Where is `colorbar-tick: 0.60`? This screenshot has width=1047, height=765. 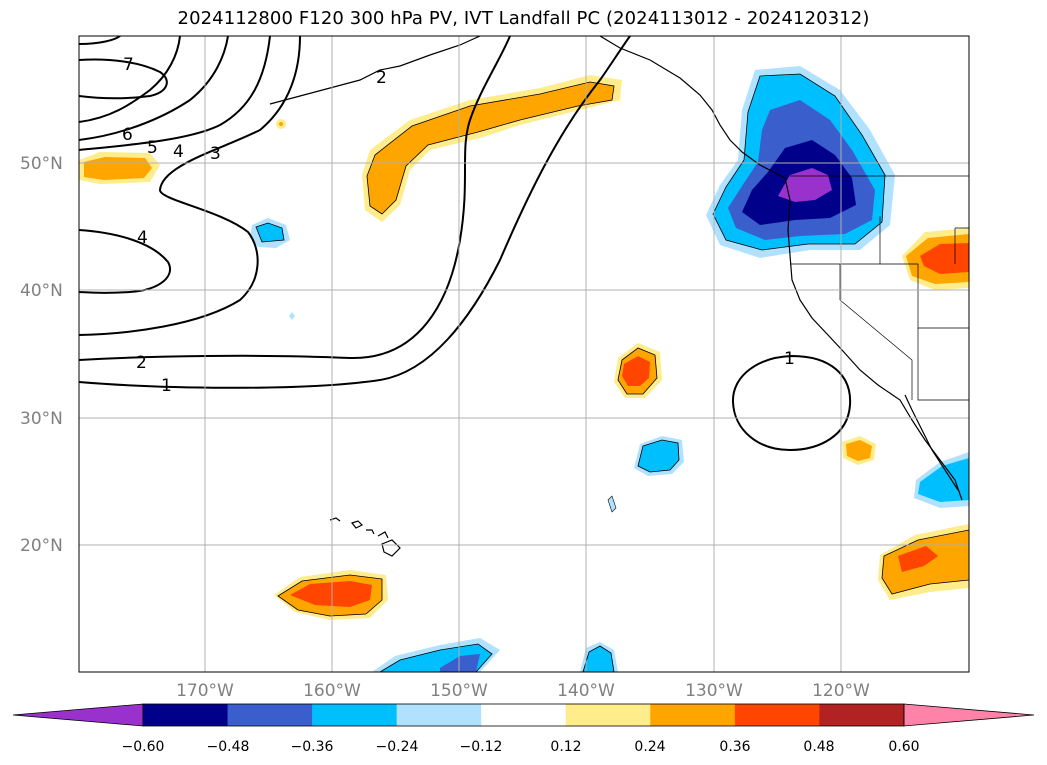 colorbar-tick: 0.60 is located at coordinates (903, 747).